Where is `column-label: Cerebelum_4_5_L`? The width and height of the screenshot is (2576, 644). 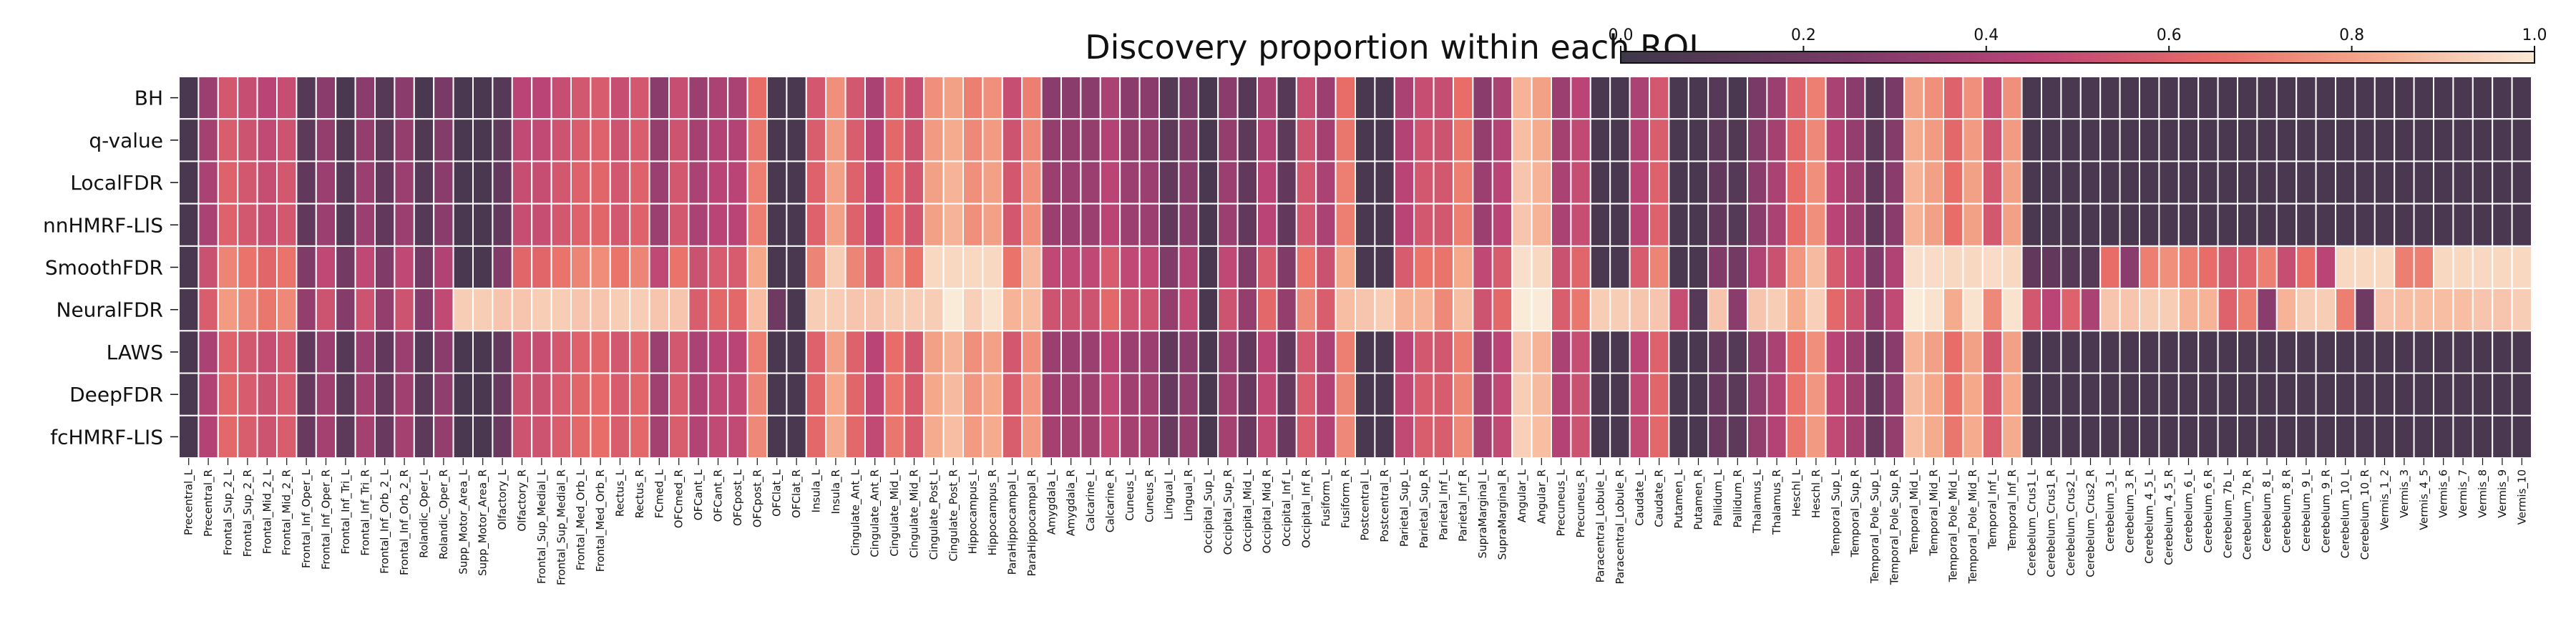 column-label: Cerebelum_4_5_L is located at coordinates (2150, 516).